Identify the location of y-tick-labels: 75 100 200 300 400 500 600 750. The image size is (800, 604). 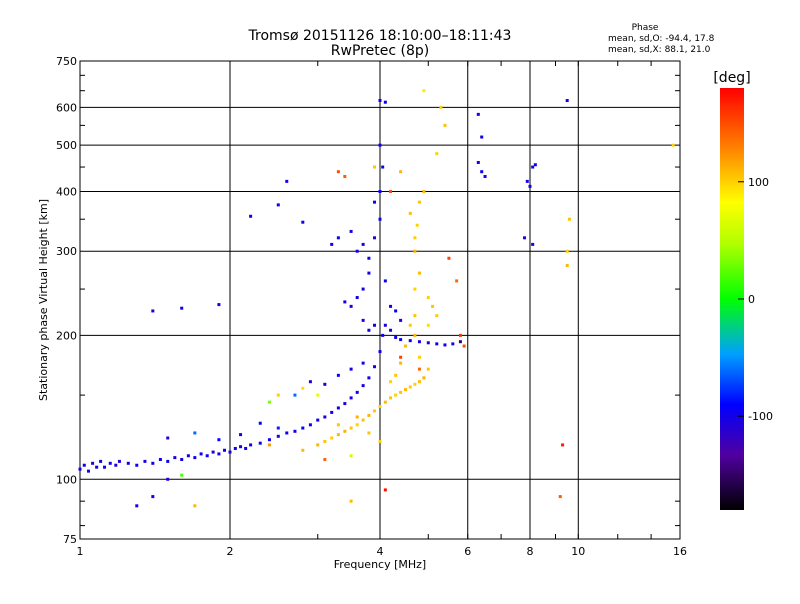
(66, 300).